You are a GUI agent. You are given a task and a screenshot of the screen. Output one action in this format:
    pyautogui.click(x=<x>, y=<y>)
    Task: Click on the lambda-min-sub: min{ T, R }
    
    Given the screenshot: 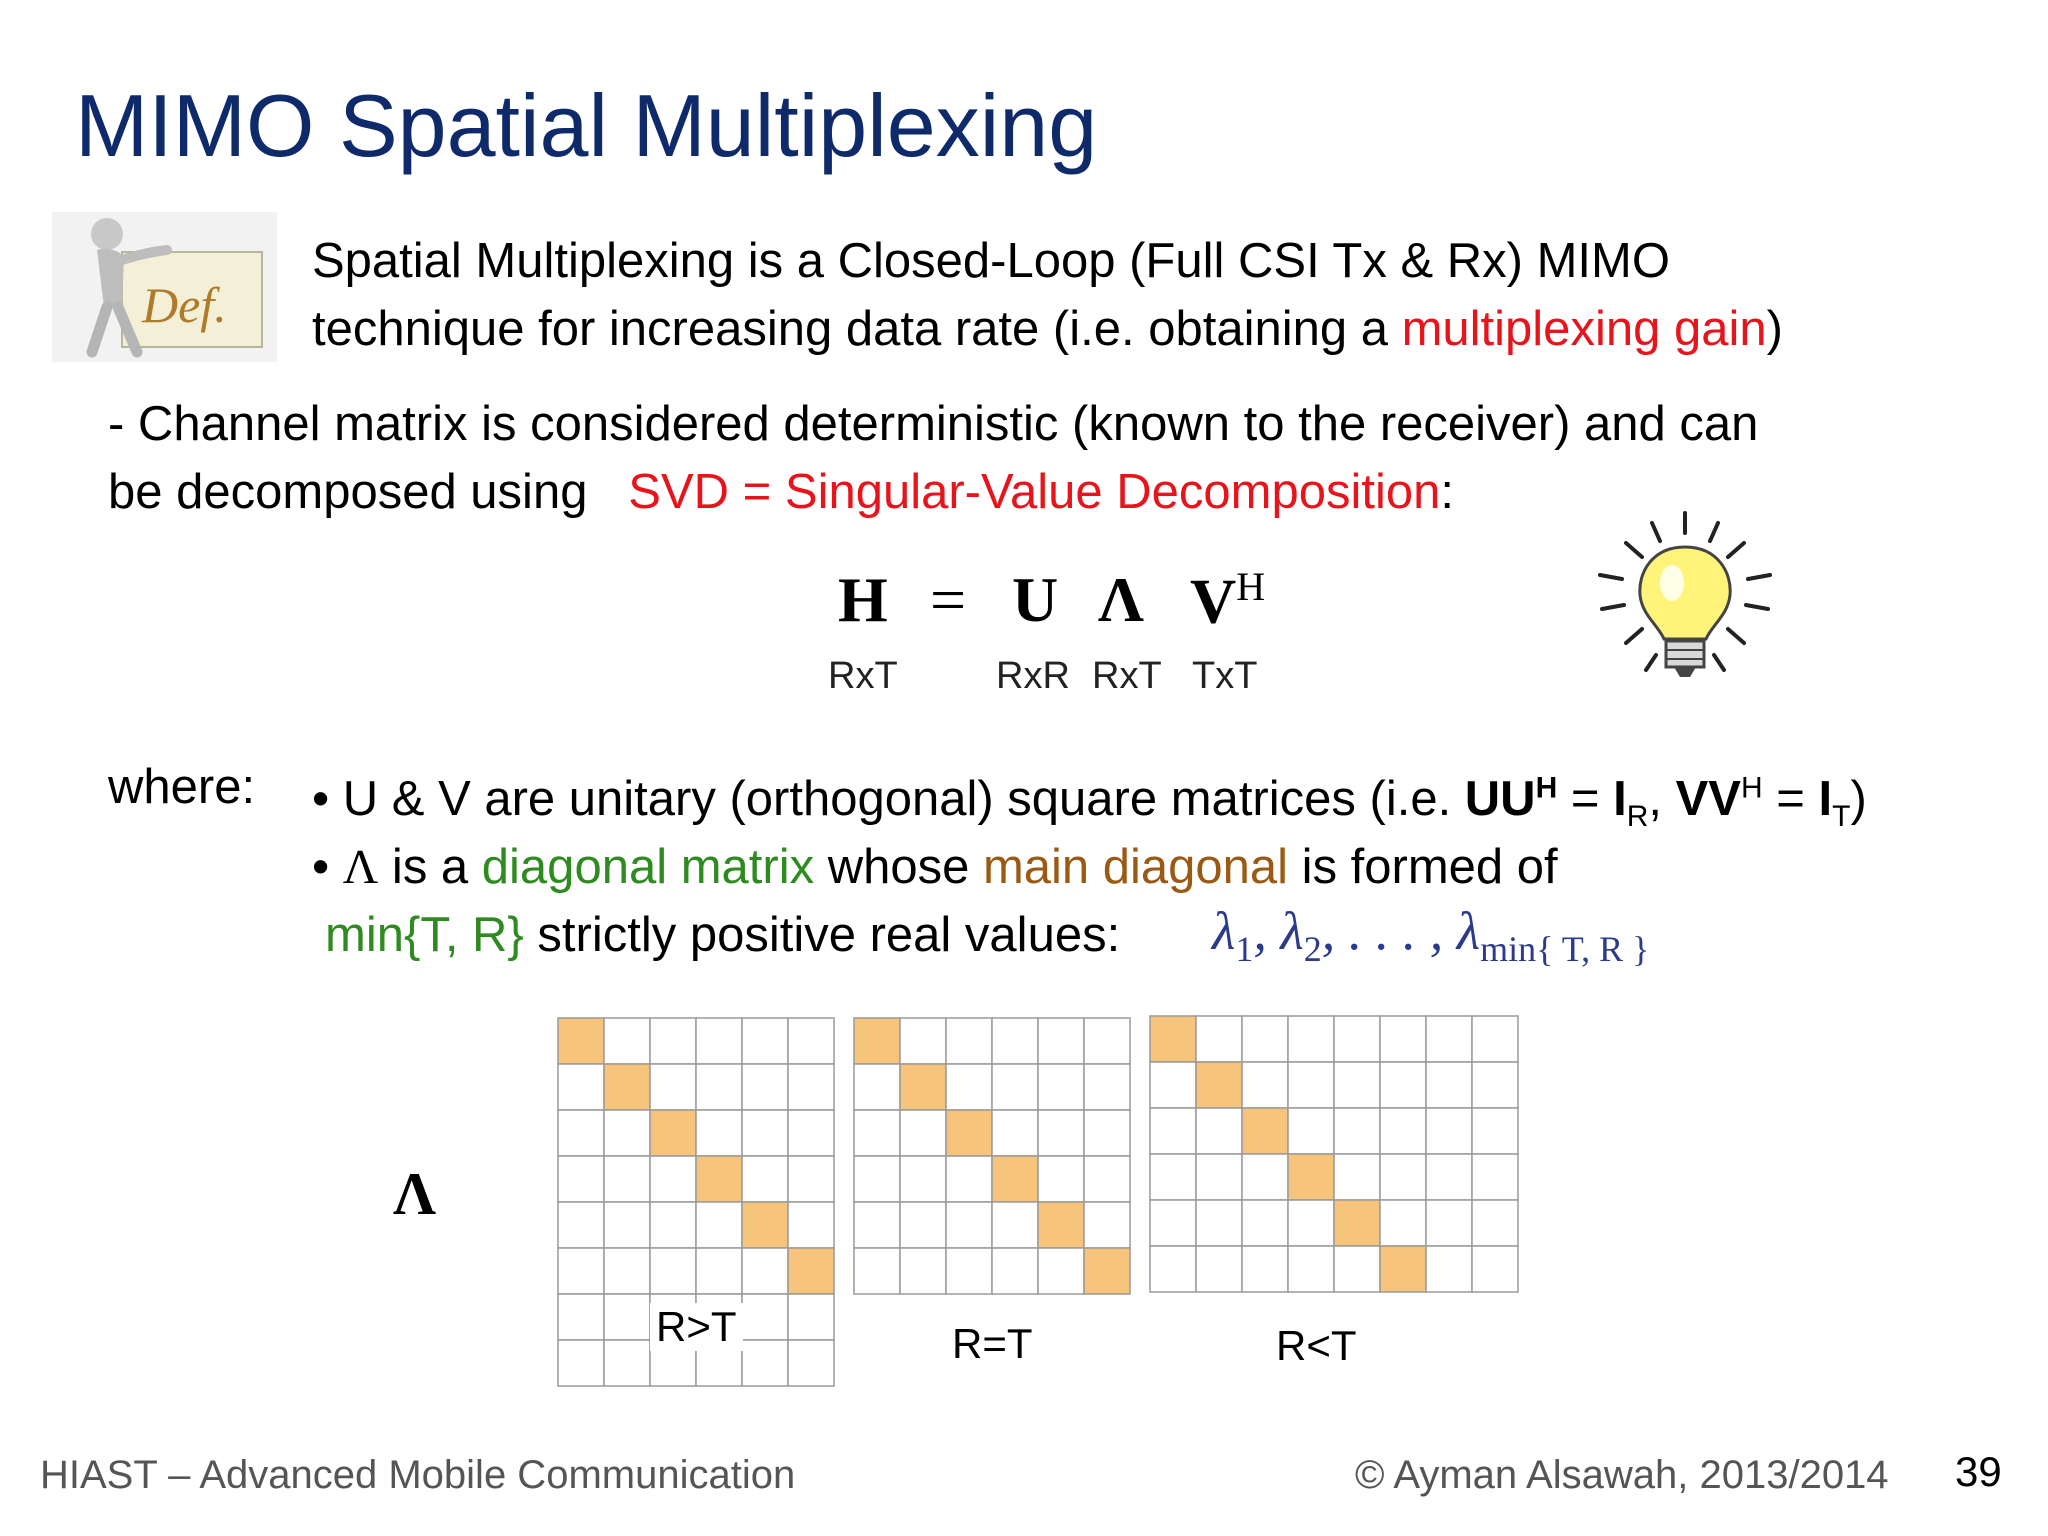 What is the action you would take?
    pyautogui.click(x=1565, y=948)
    